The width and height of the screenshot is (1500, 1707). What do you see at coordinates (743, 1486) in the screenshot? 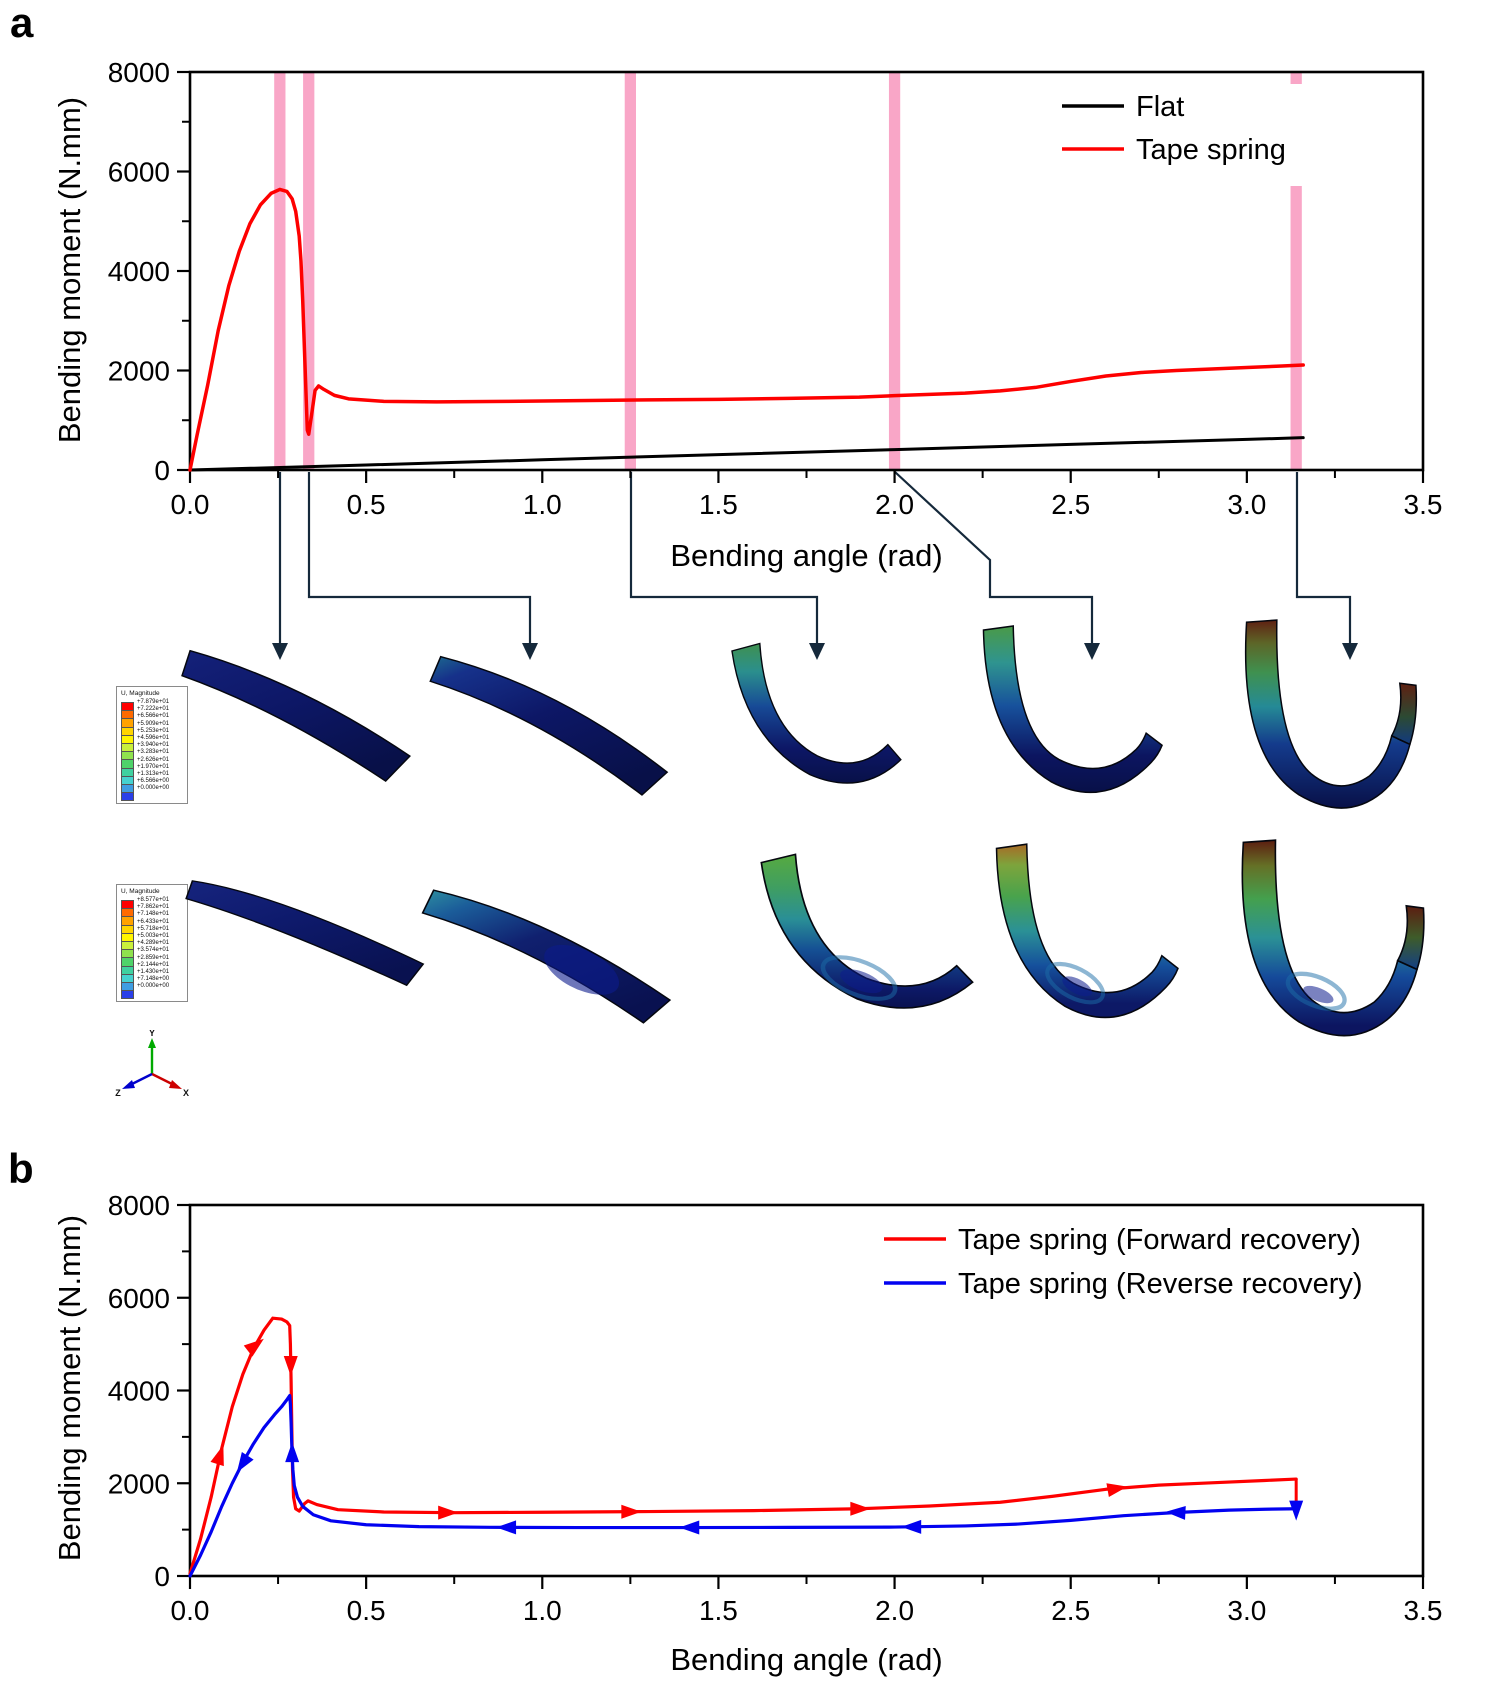
I see `series-tape-spring-reverse-recovery` at bounding box center [743, 1486].